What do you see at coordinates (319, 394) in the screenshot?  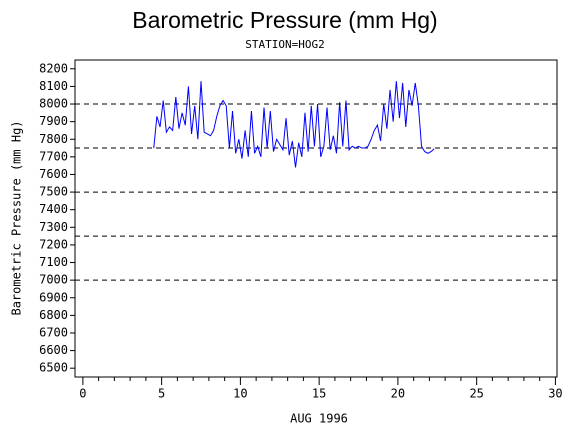 I see `x-tick-label: 15` at bounding box center [319, 394].